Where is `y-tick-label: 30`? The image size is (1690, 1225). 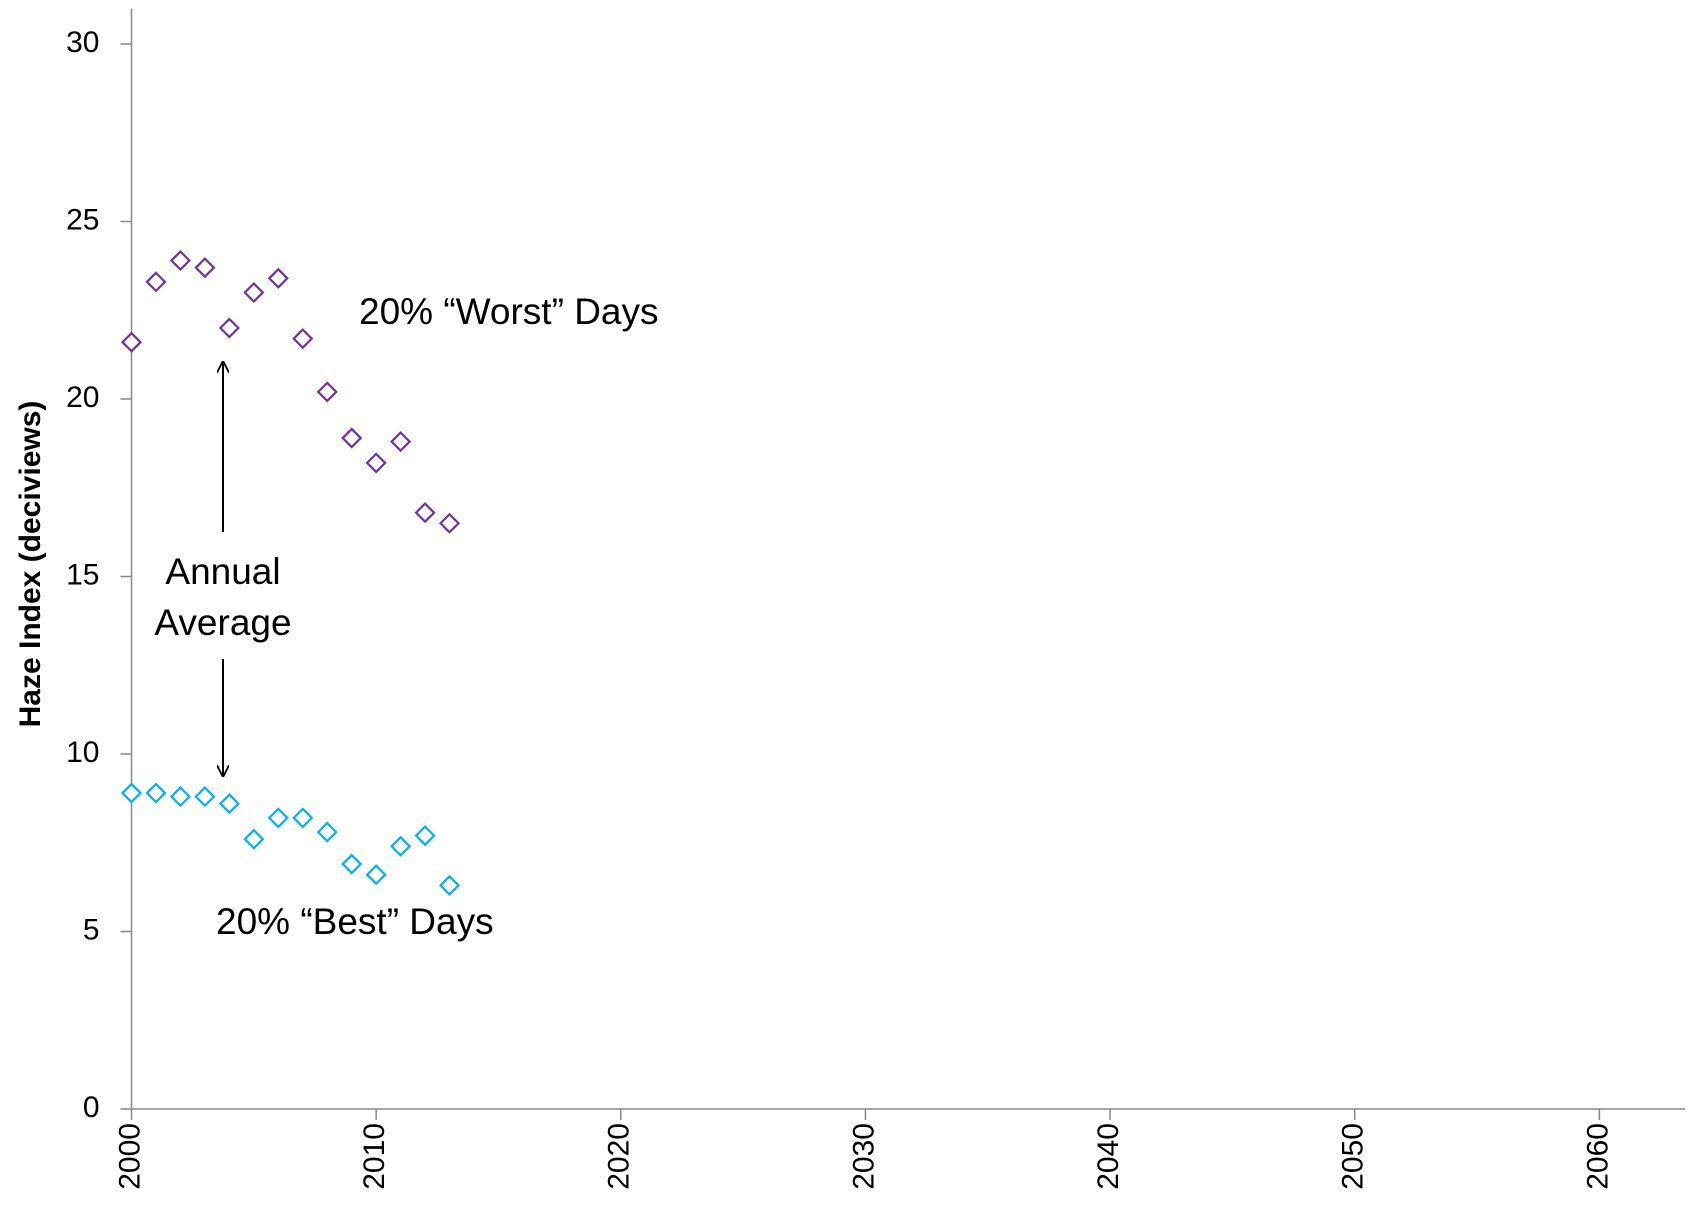
y-tick-label: 30 is located at coordinates (82, 42).